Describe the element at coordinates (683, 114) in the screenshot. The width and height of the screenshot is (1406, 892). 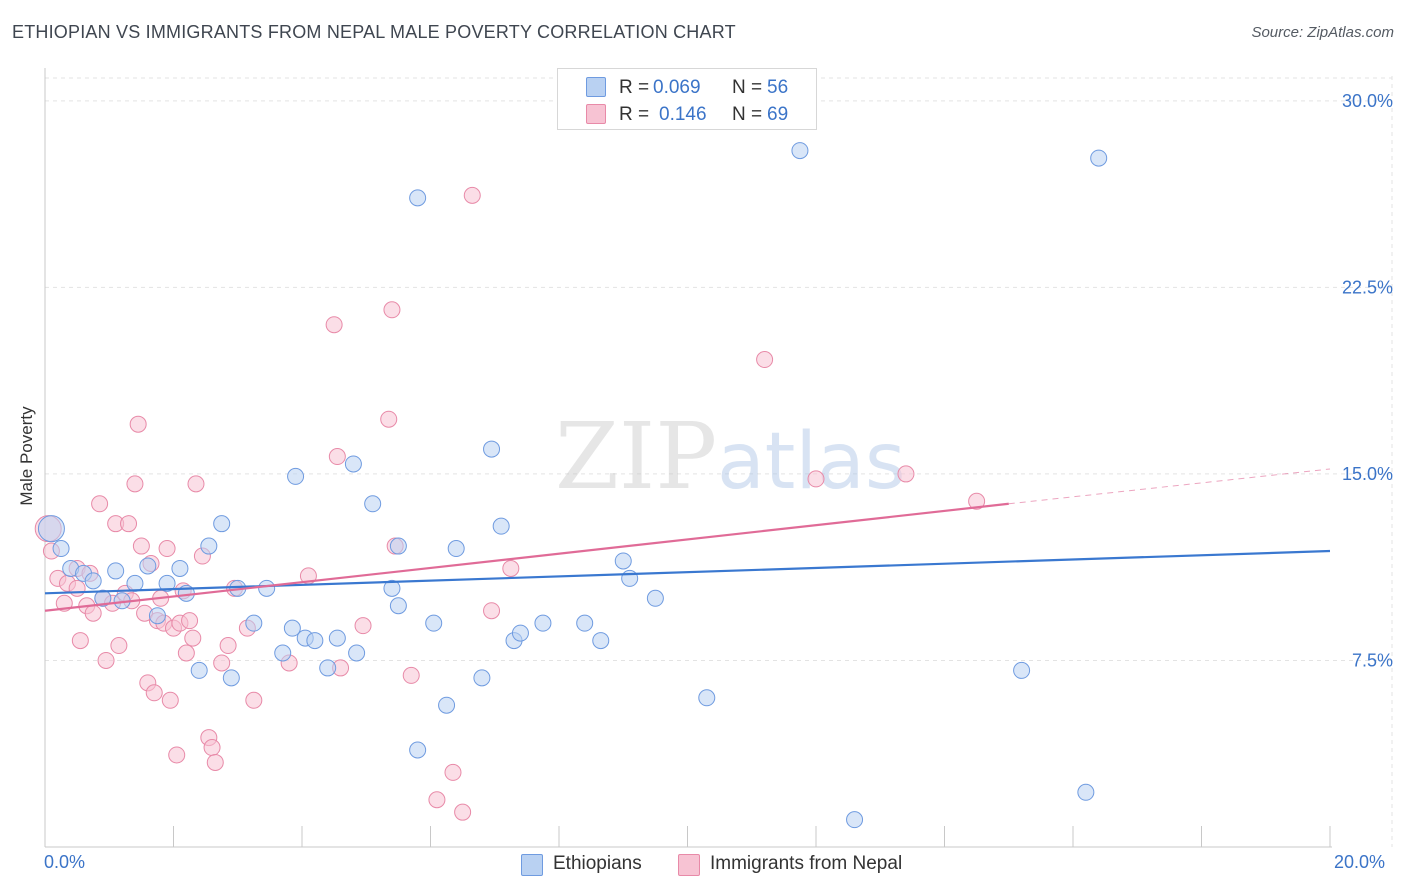
I see `legend-r-value: 0.146` at that location.